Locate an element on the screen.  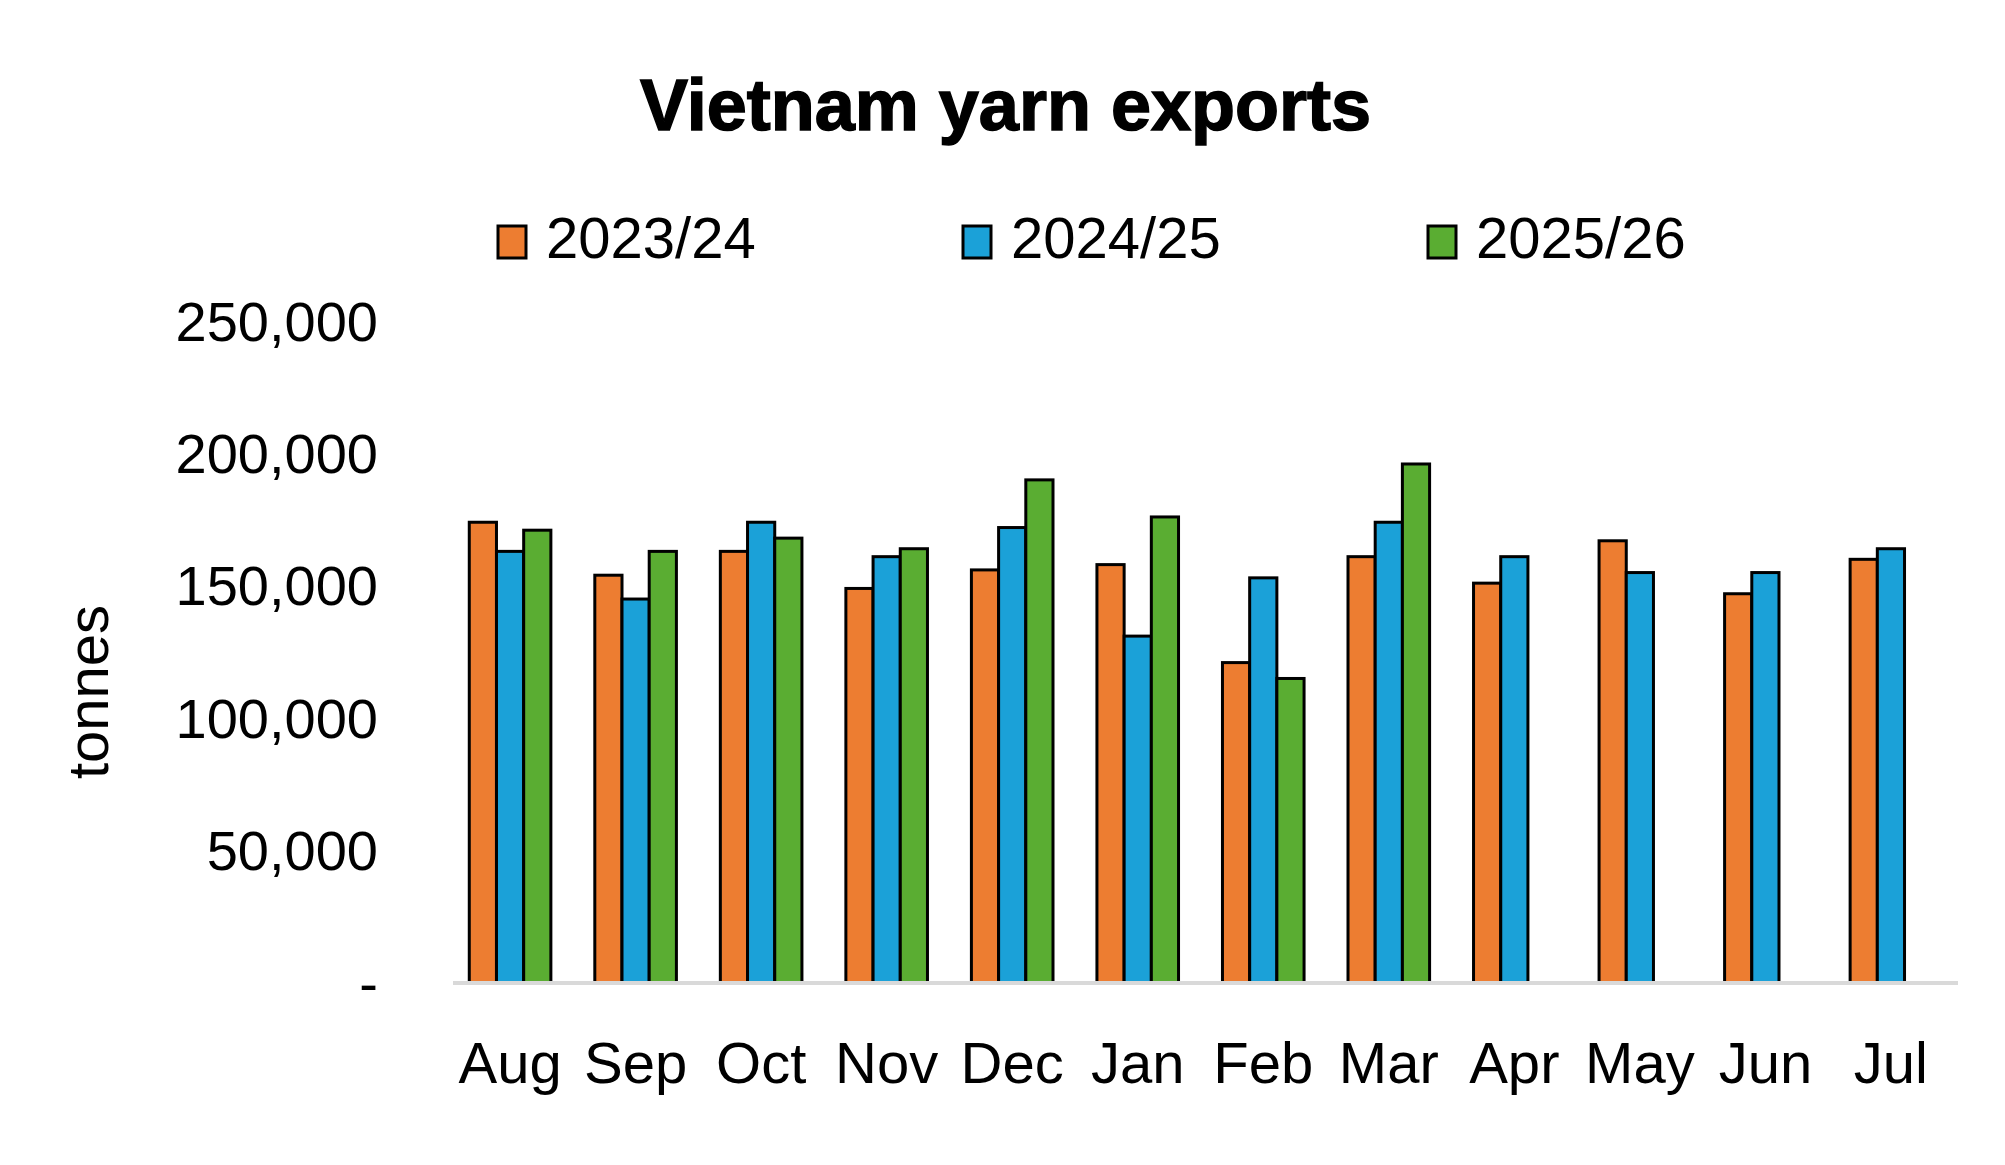
legend-label: 2024/25 is located at coordinates (1116, 237).